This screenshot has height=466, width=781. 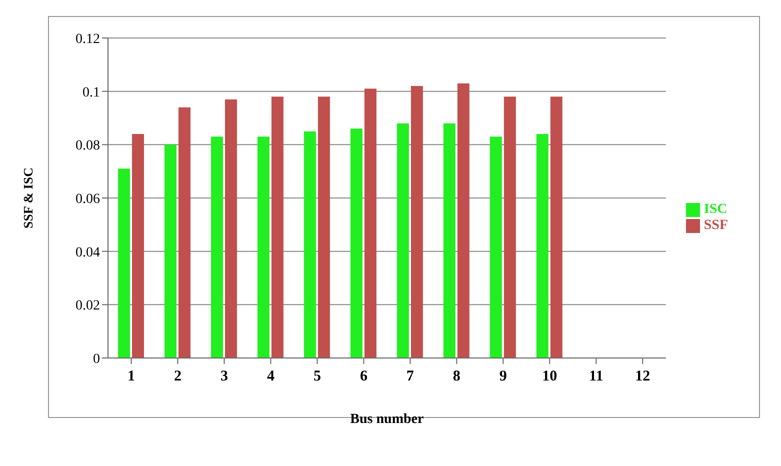 I want to click on x-tick-label: 11, so click(x=596, y=376).